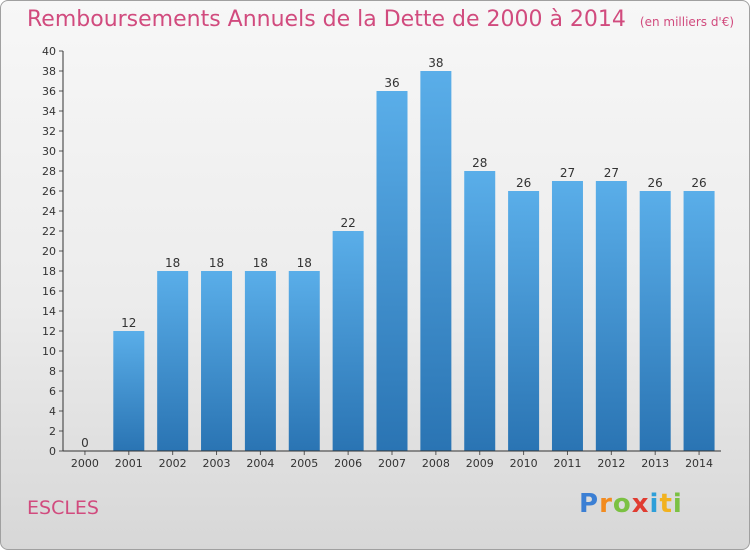  Describe the element at coordinates (260, 263) in the screenshot. I see `data-label-2004: 18` at that location.